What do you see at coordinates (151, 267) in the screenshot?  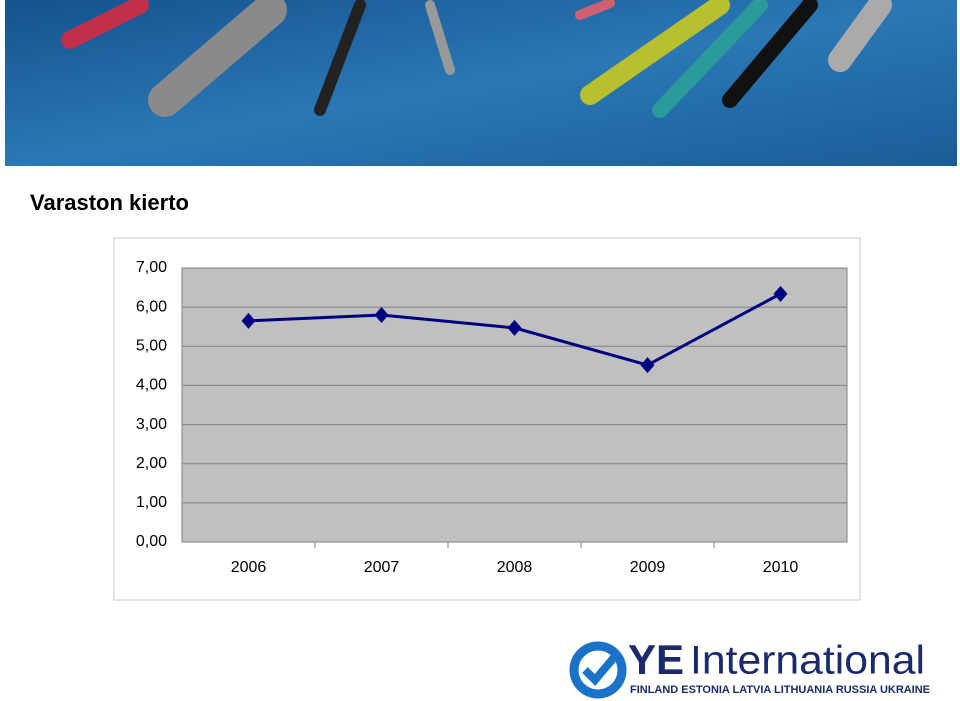 I see `y-tick-label: 7,00` at bounding box center [151, 267].